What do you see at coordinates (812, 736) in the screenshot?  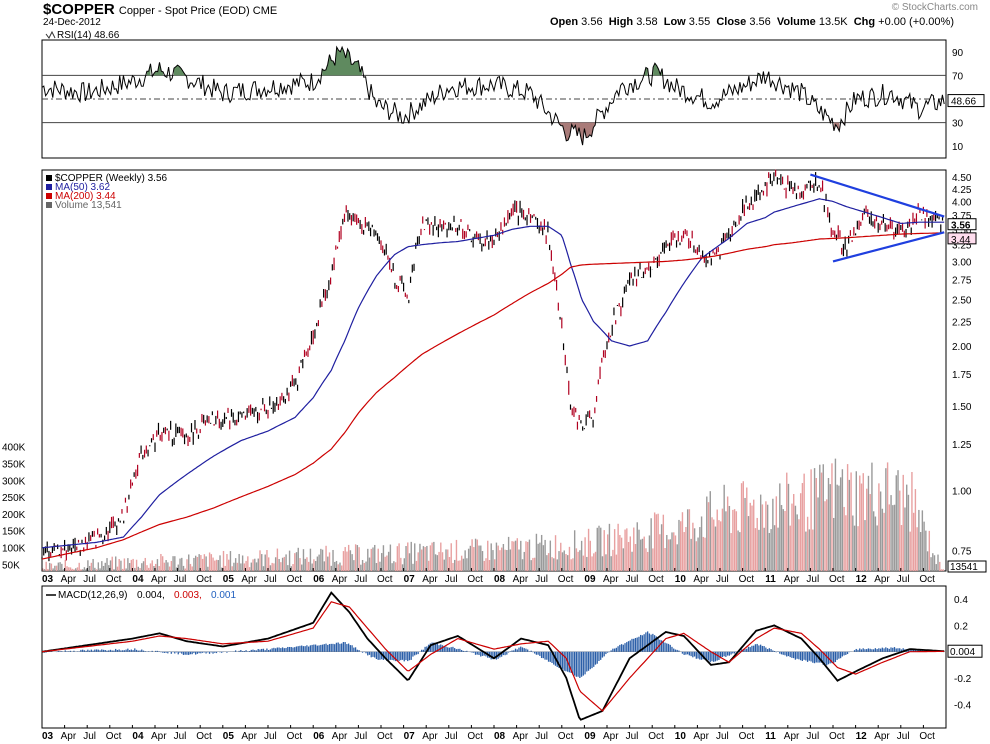 I see `macd-x-label: Jul` at bounding box center [812, 736].